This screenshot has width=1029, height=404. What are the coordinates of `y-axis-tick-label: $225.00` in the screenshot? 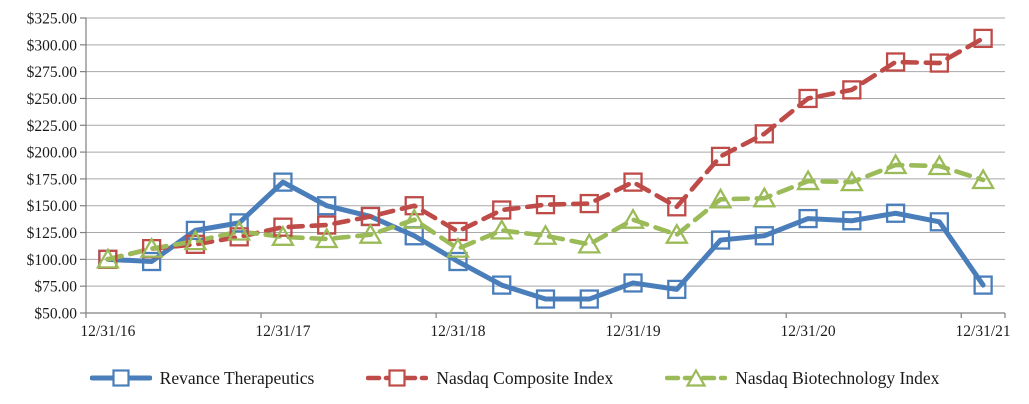 It's located at (52, 126).